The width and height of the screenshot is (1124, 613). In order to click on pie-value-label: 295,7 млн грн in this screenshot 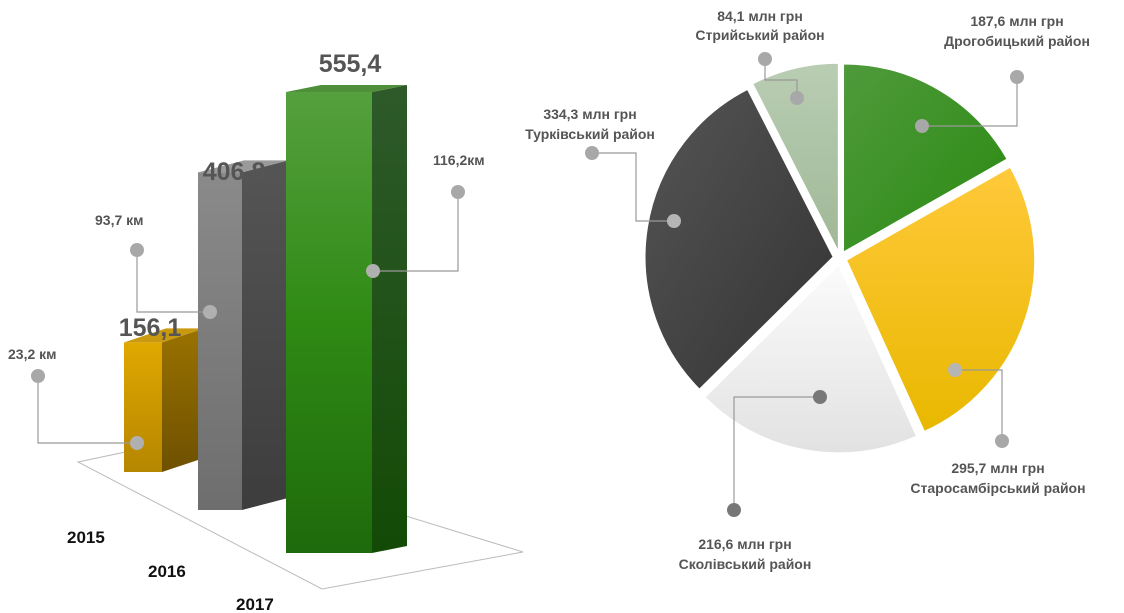, I will do `click(997, 468)`.